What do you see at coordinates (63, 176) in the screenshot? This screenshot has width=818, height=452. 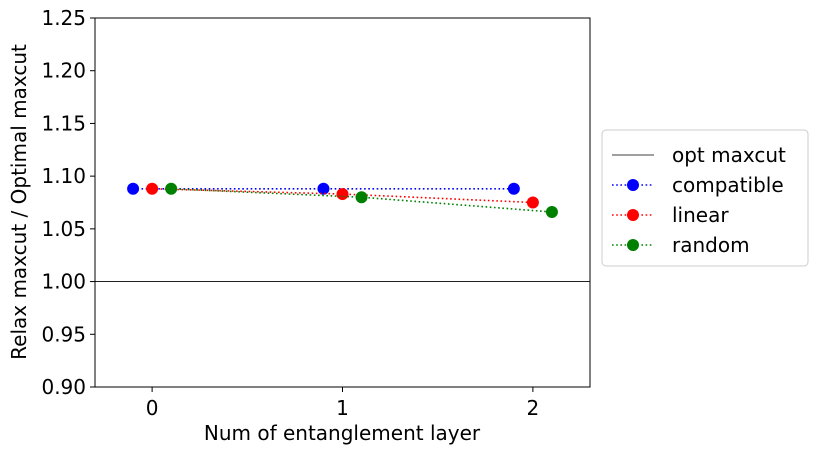 I see `y-tick-label: 1.10` at bounding box center [63, 176].